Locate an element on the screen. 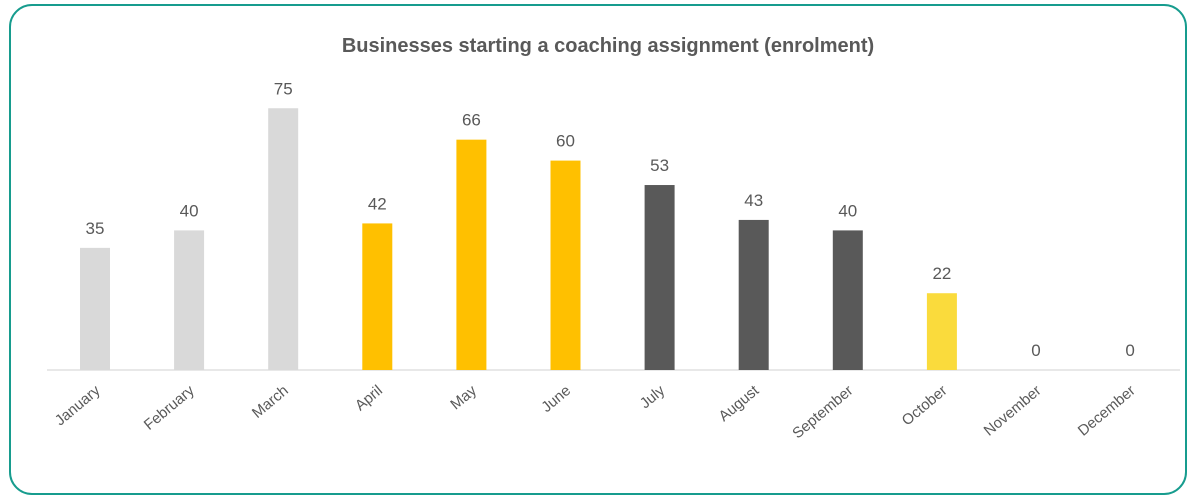  data-label: 35 is located at coordinates (95, 228).